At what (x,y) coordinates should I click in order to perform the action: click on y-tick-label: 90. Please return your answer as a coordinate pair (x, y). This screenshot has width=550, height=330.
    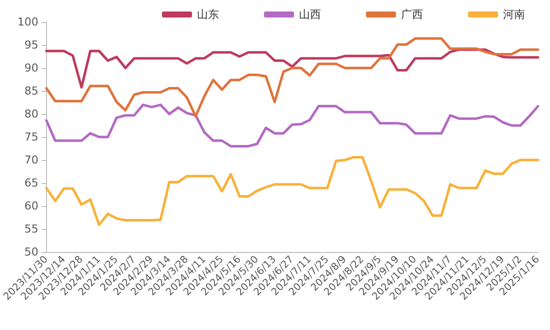
    Looking at the image, I should click on (31, 68).